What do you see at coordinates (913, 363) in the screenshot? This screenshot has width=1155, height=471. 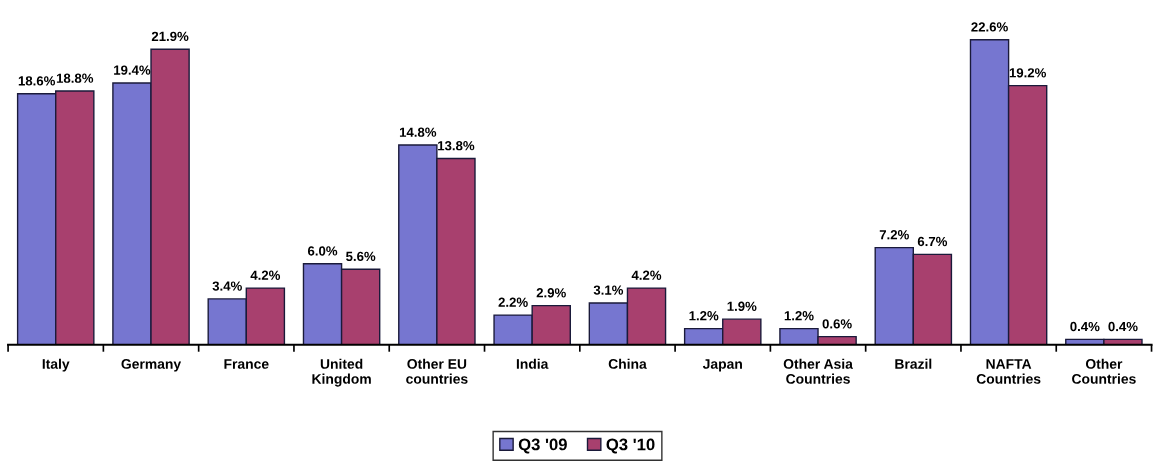 I see `x-tick-label: Brazil` at bounding box center [913, 363].